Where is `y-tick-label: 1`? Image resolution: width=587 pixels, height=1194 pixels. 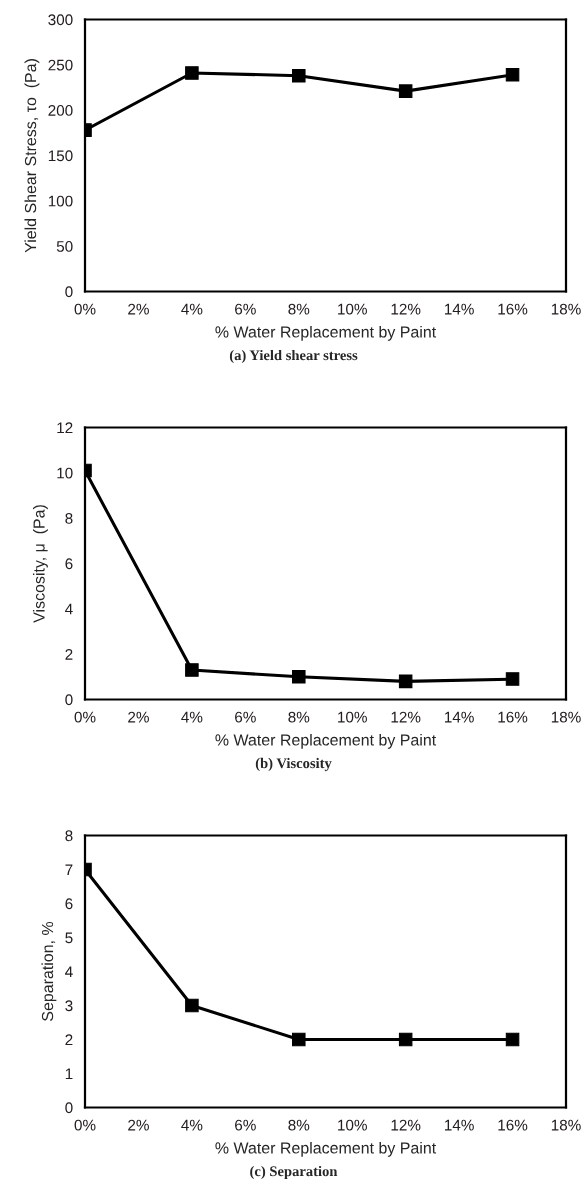 y-tick-label: 1 is located at coordinates (69, 1074).